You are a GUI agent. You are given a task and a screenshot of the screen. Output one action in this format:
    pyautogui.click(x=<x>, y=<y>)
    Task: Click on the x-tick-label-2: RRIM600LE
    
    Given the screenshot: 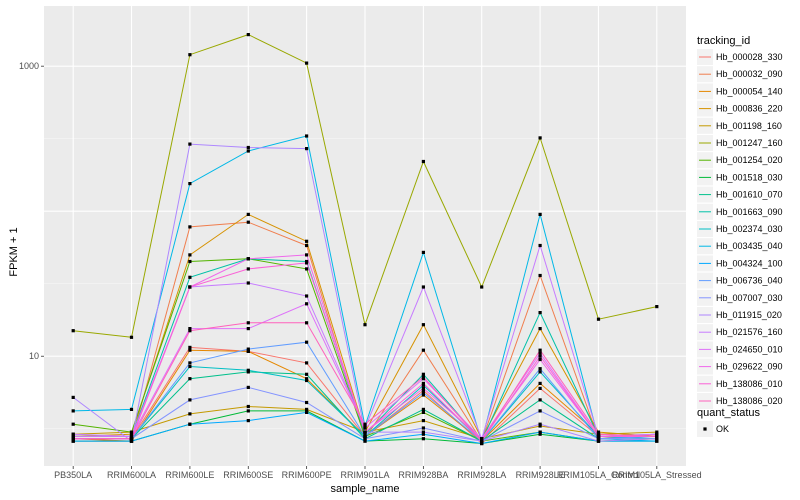 What is the action you would take?
    pyautogui.click(x=189, y=475)
    